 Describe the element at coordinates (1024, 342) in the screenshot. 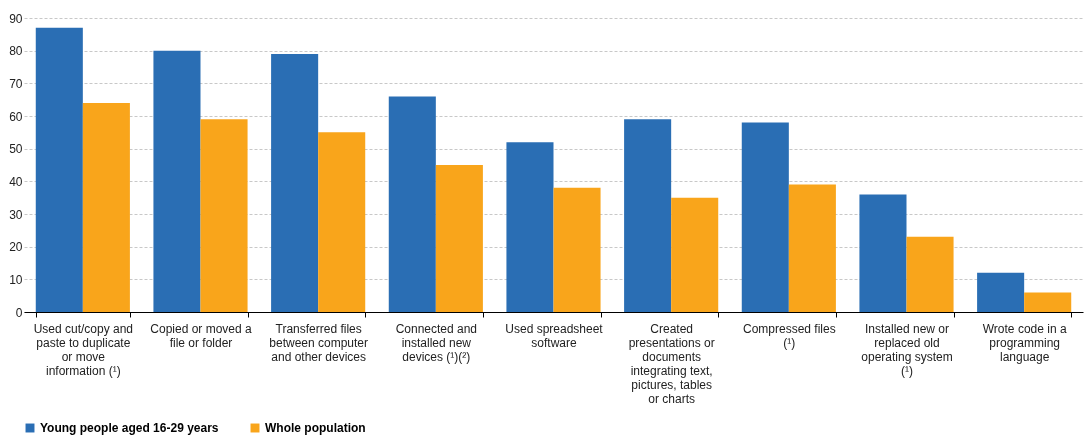

I see `x-tick-label: Wrote code in a programming language` at that location.